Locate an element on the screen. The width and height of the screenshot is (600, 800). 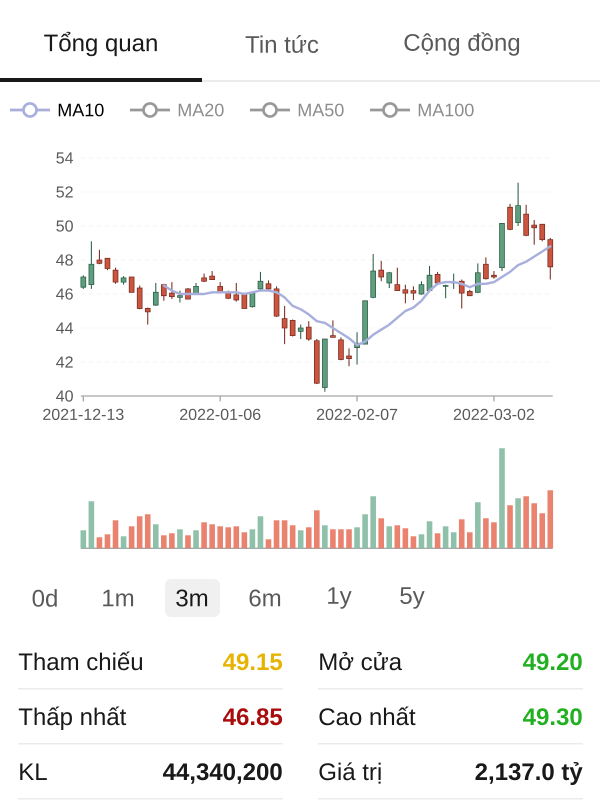
y-tick-label: 54 is located at coordinates (65, 158).